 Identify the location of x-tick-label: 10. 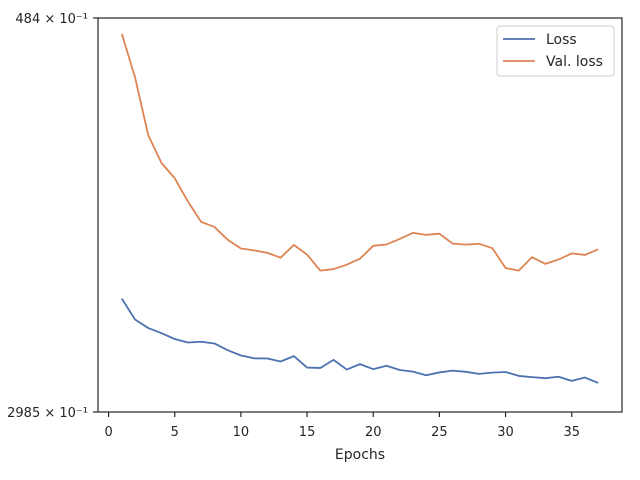
(241, 432).